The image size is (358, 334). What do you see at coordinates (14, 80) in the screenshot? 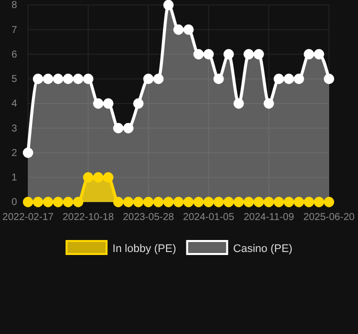
I see `y-tick-label: 5` at bounding box center [14, 80].